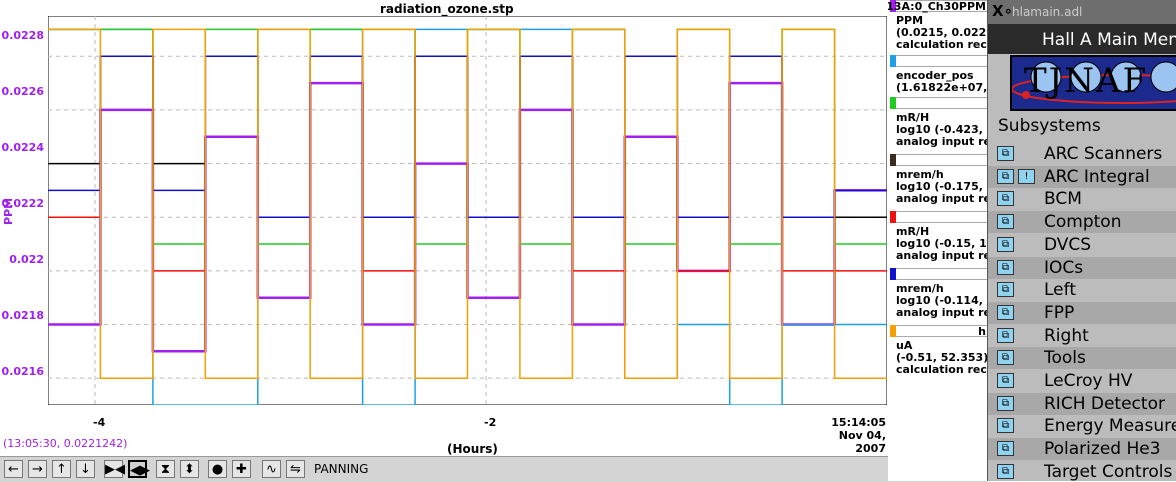  I want to click on zoom-out-y-button: ⬍, so click(189, 469).